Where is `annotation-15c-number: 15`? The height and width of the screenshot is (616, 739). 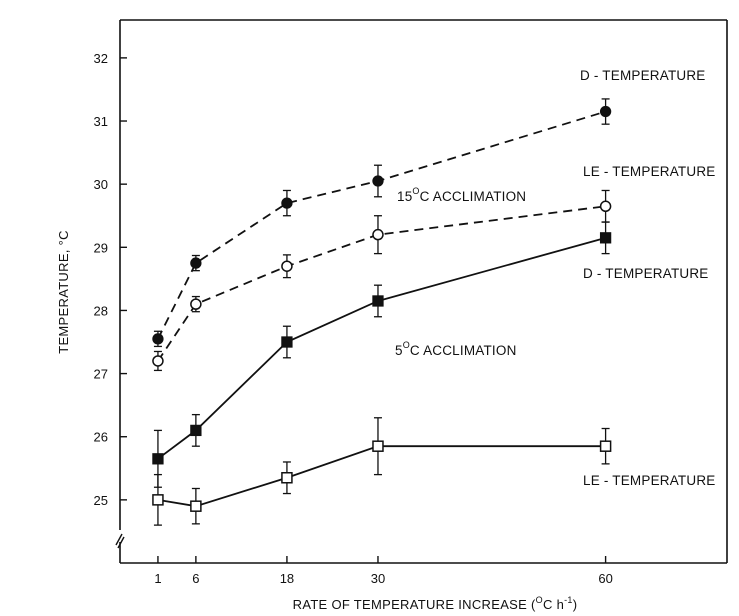
annotation-15c-number: 15 is located at coordinates (404, 196).